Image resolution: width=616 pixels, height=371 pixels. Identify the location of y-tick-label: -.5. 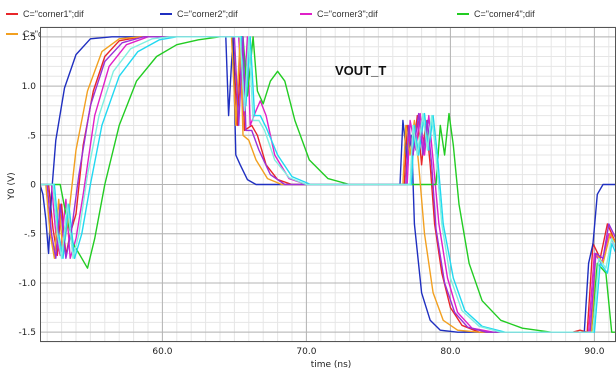
(30, 235).